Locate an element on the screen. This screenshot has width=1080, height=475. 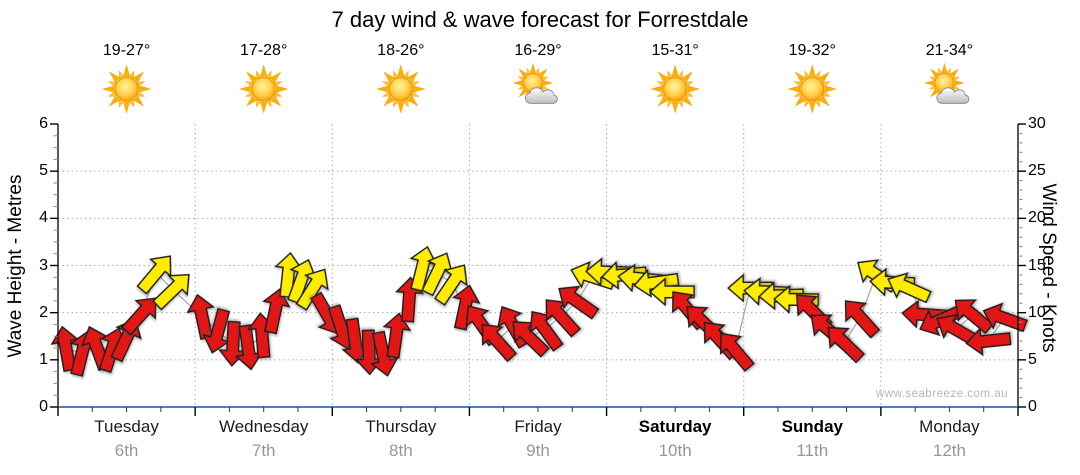
left-axis-tick-label: 1 is located at coordinates (43, 359).